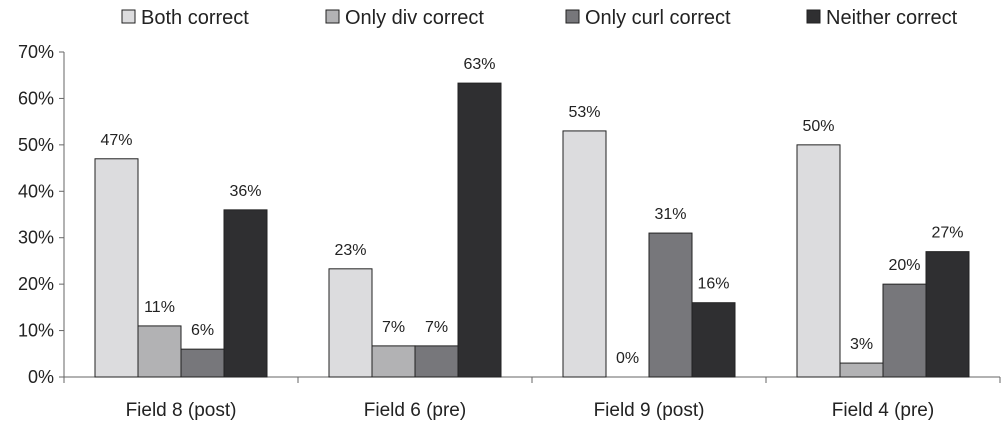 The image size is (1005, 426). What do you see at coordinates (350, 250) in the screenshot?
I see `data-label: 23%` at bounding box center [350, 250].